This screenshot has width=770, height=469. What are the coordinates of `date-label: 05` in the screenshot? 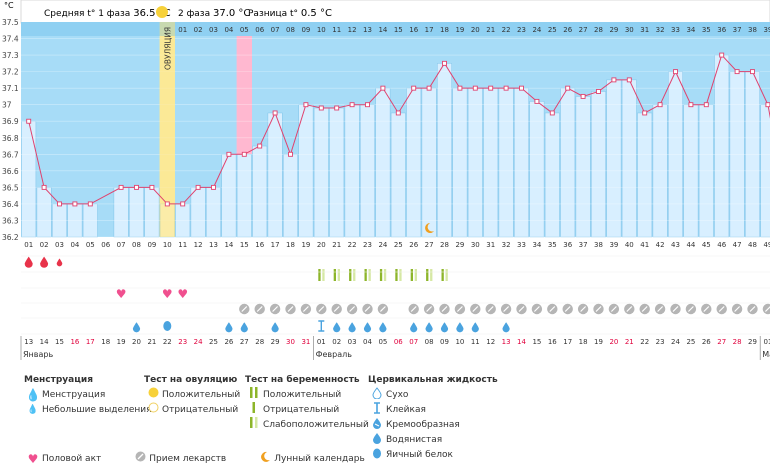 It's located at (382, 342).